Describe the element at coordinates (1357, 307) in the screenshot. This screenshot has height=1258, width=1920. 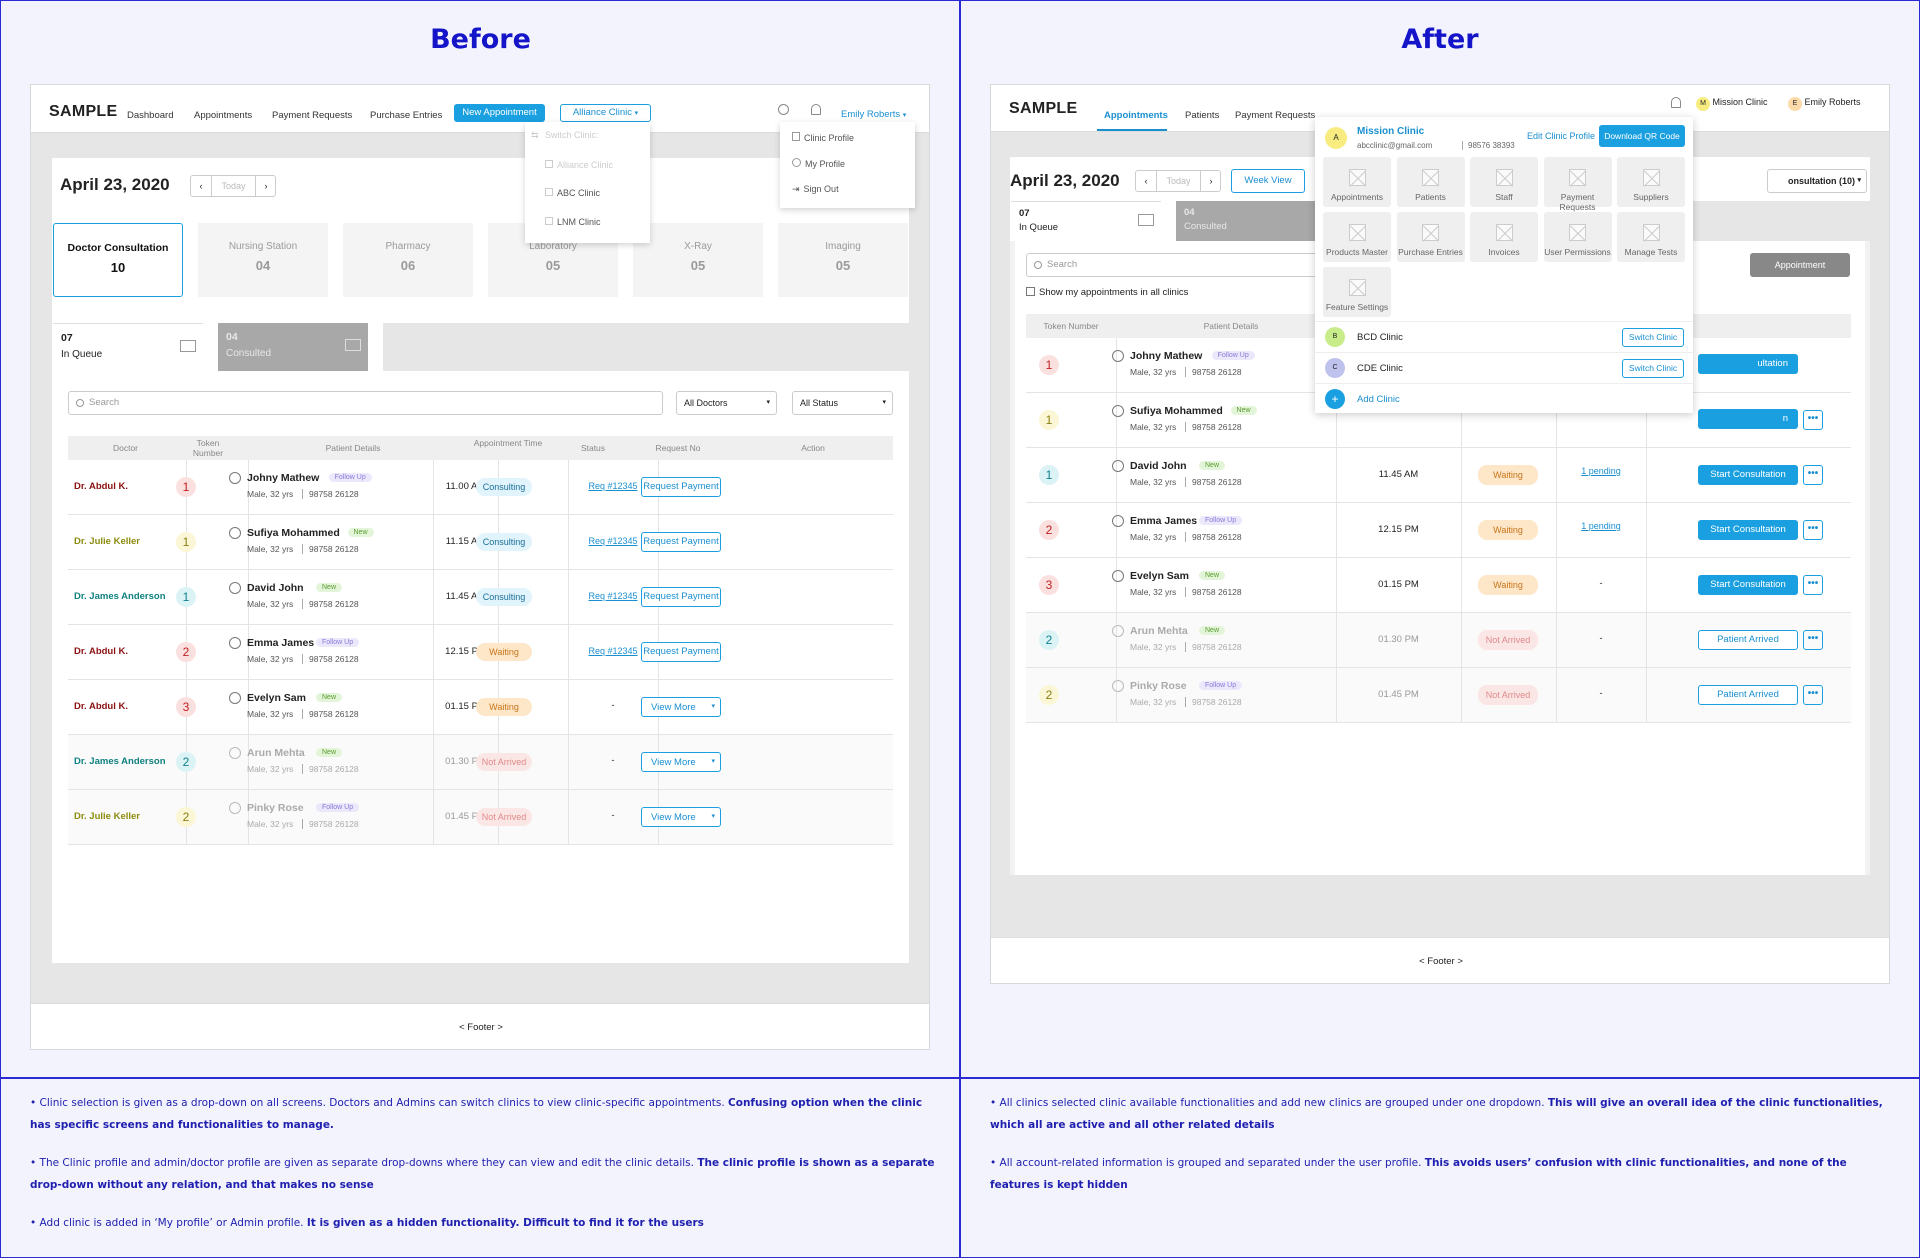
I see `feature-label: Feature Settings` at that location.